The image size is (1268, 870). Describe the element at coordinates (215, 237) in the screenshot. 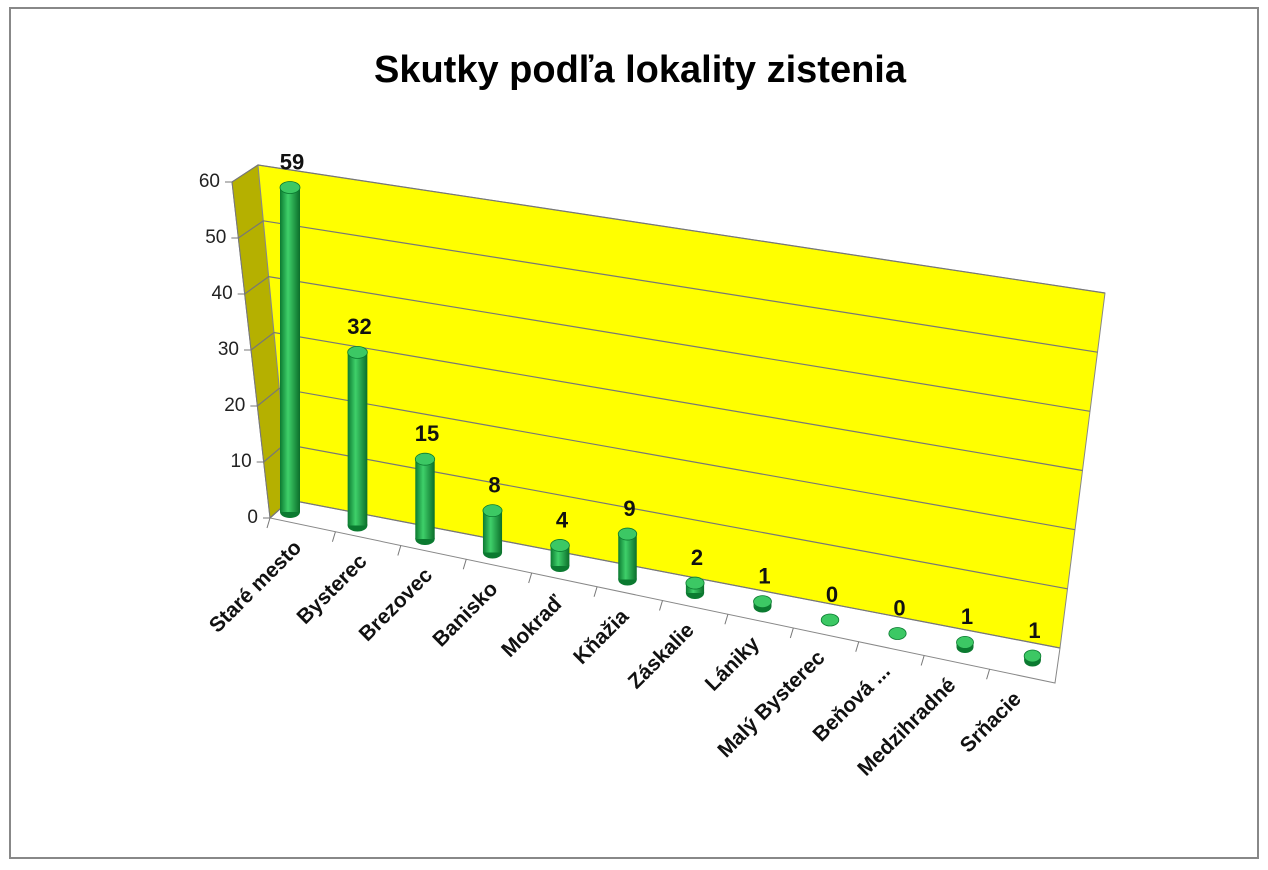

I see `y-tick-label: 50` at that location.